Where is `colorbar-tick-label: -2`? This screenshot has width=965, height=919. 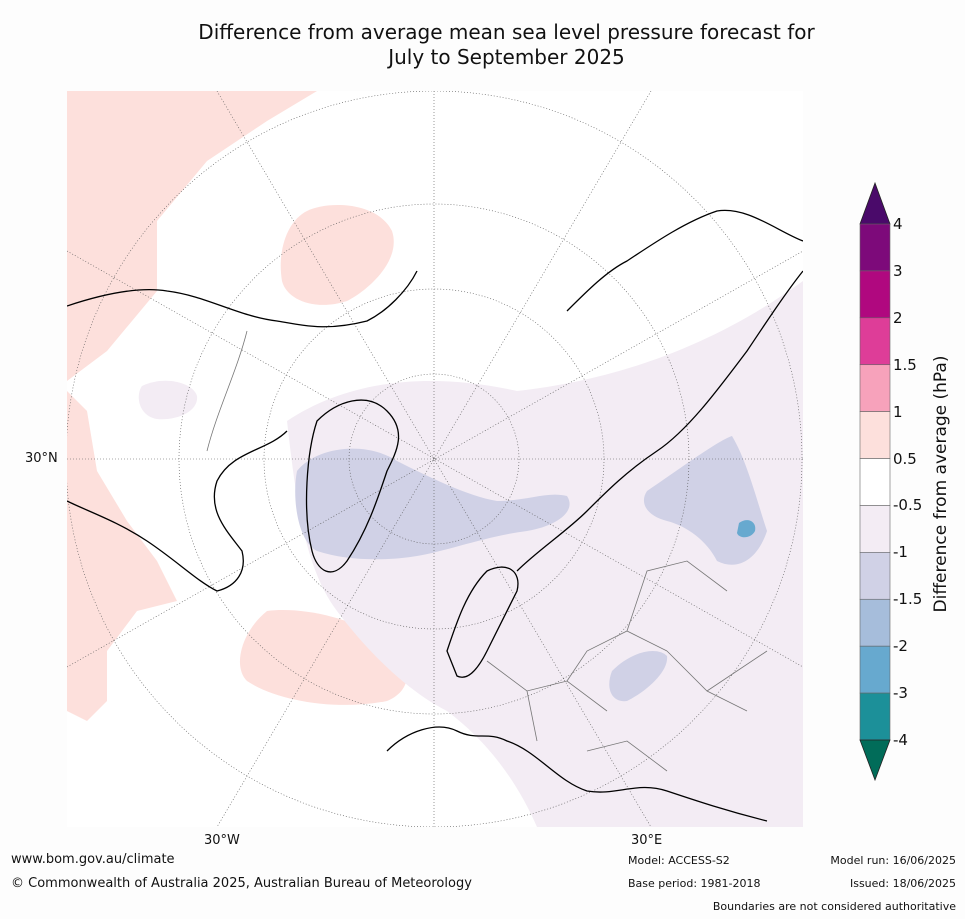 colorbar-tick-label: -2 is located at coordinates (900, 646).